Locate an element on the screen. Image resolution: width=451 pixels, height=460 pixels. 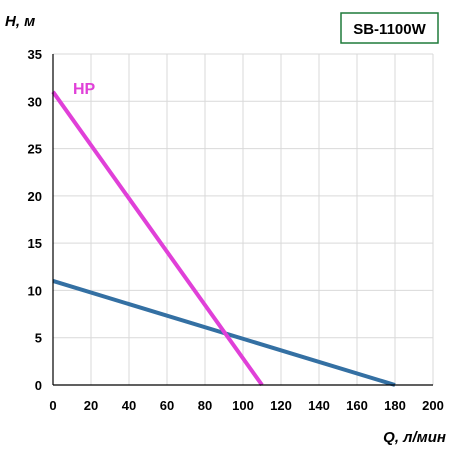
x-tick-label: 60 is located at coordinates (167, 405).